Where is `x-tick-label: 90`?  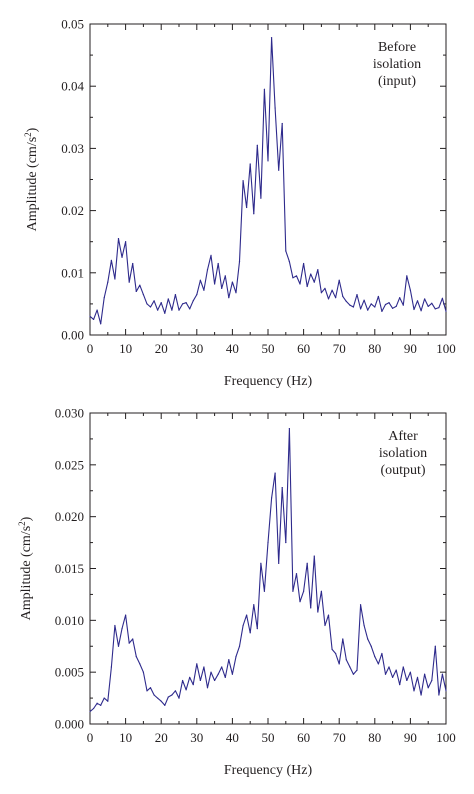
x-tick-label: 90 is located at coordinates (410, 737).